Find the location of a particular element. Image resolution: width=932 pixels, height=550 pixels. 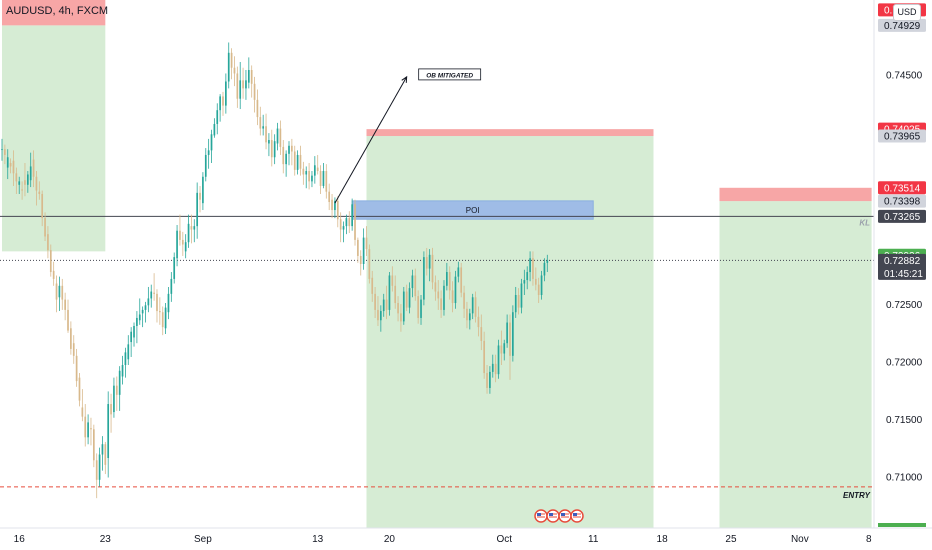

price-tick-label: 0.71000 is located at coordinates (904, 477).